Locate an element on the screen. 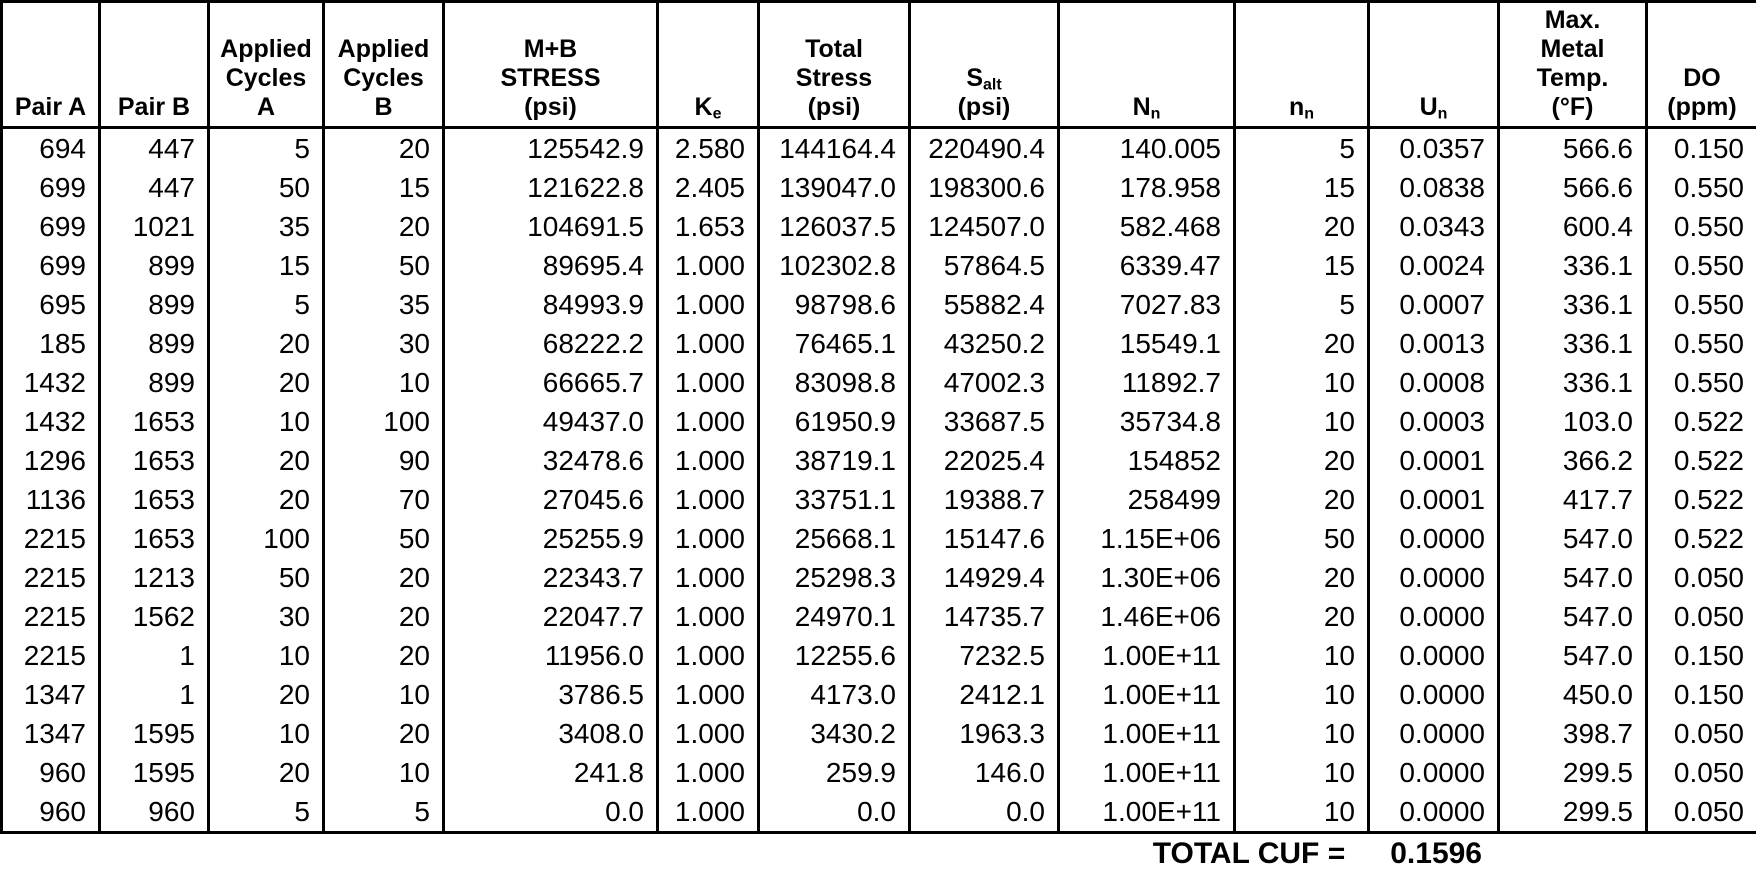  cell-pair-b: 1021 is located at coordinates (153, 226).